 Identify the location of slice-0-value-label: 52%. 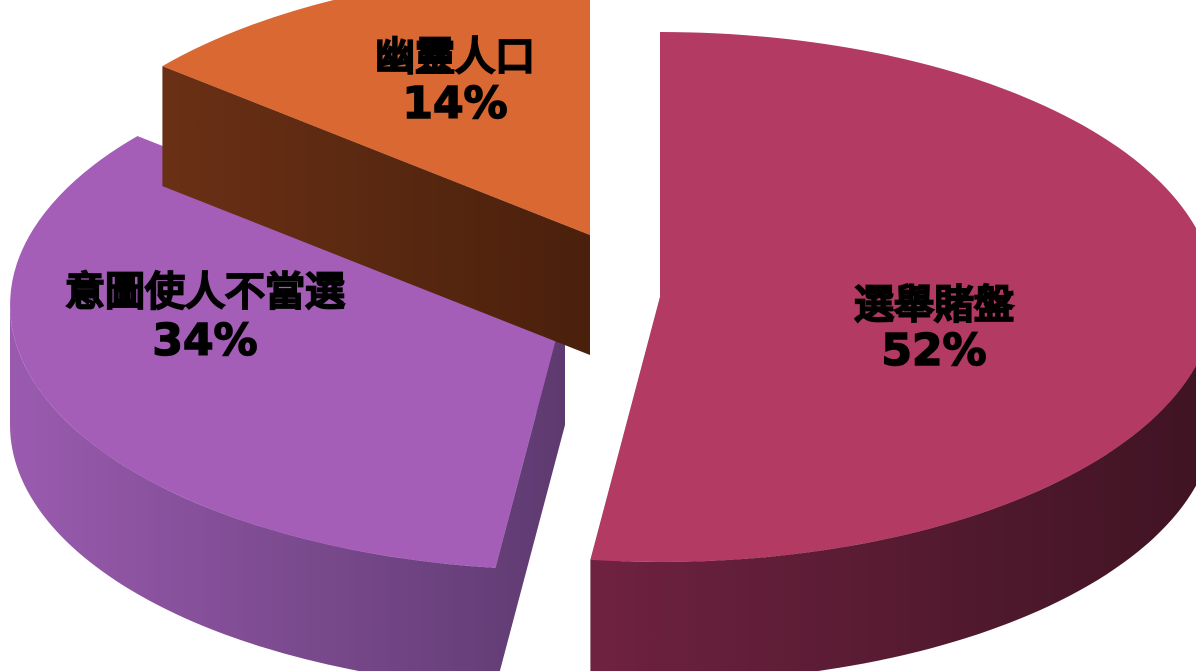
(933, 350).